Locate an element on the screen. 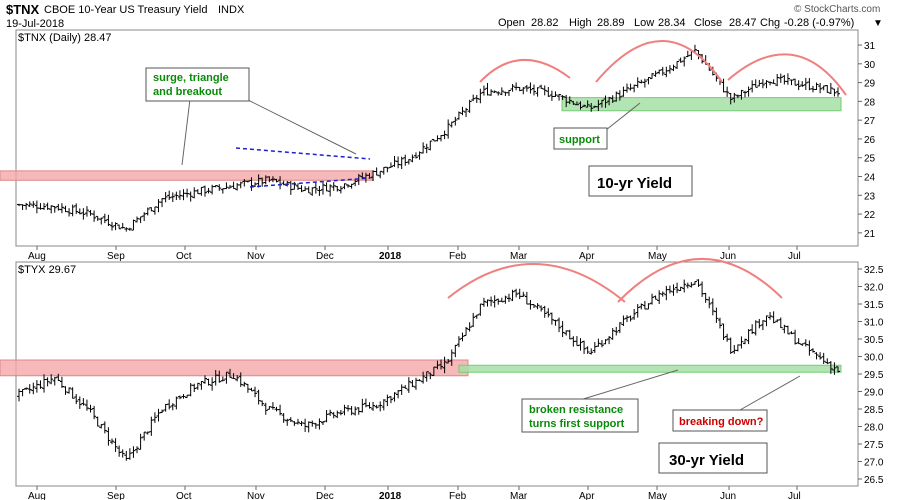 The height and width of the screenshot is (500, 900). date-label: 19-Jul-2018 is located at coordinates (35, 24).